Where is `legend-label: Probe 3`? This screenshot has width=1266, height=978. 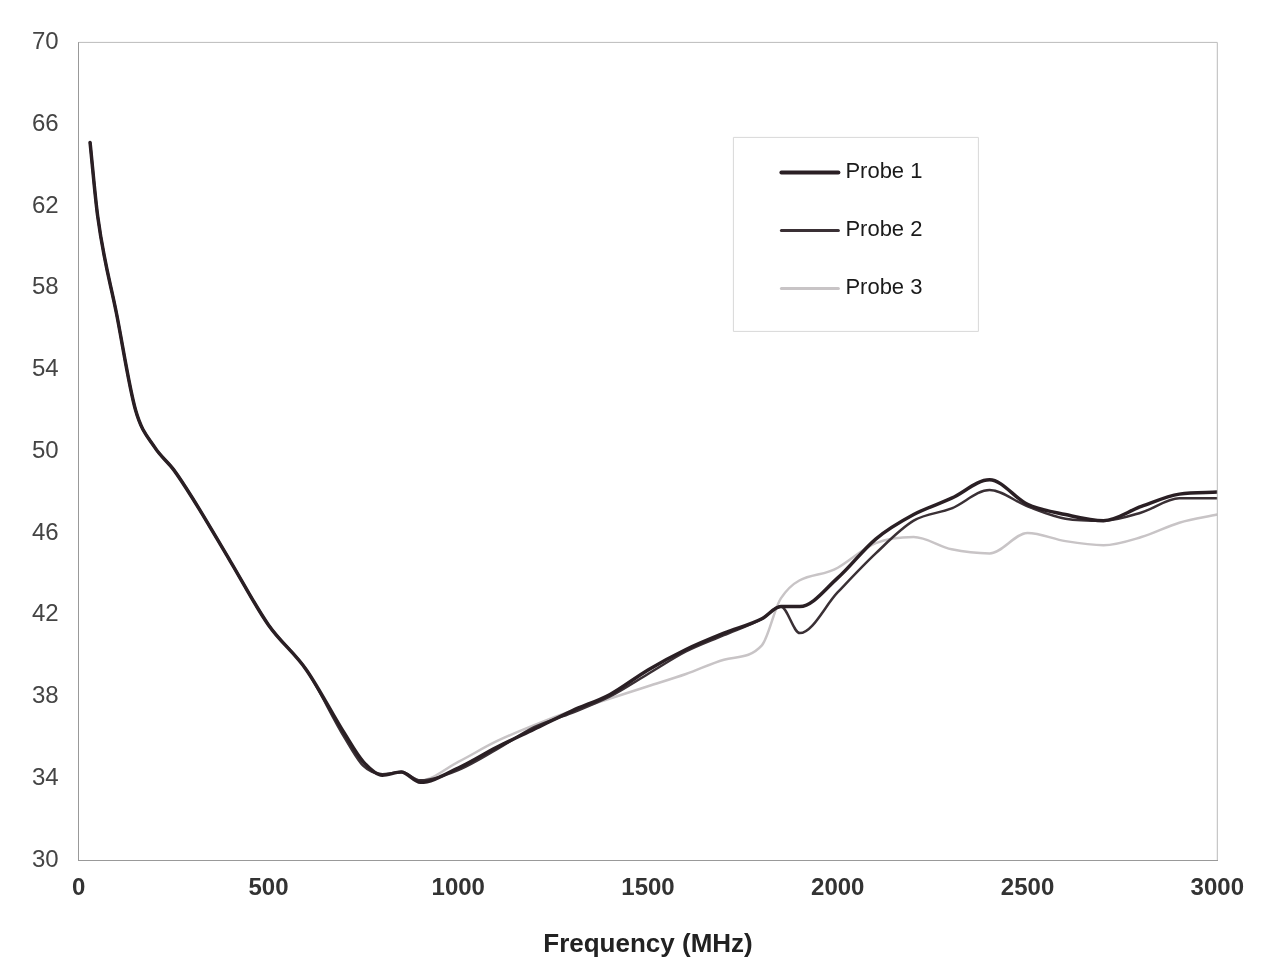 legend-label: Probe 3 is located at coordinates (884, 287).